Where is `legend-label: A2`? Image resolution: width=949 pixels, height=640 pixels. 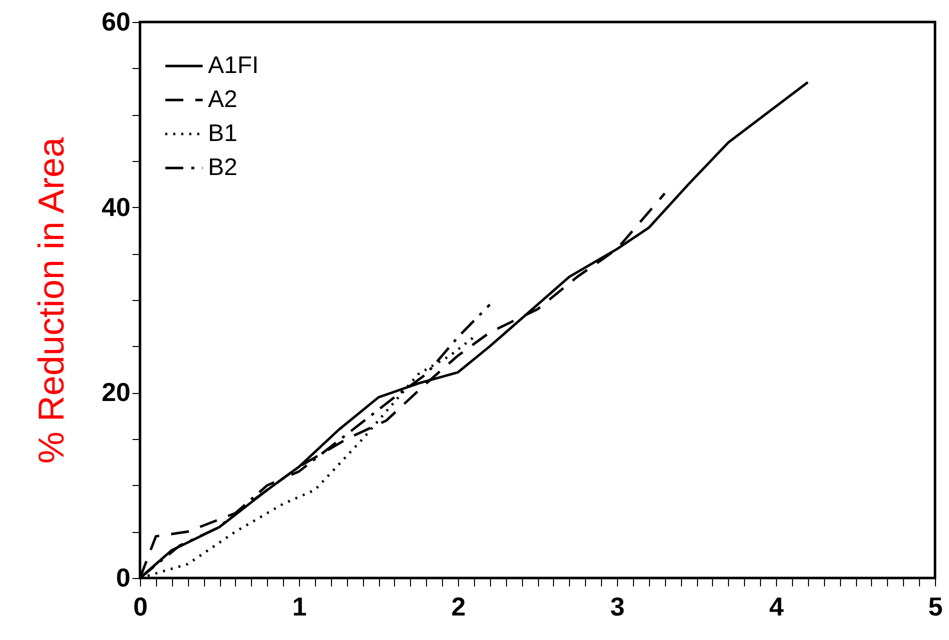 legend-label: A2 is located at coordinates (223, 99).